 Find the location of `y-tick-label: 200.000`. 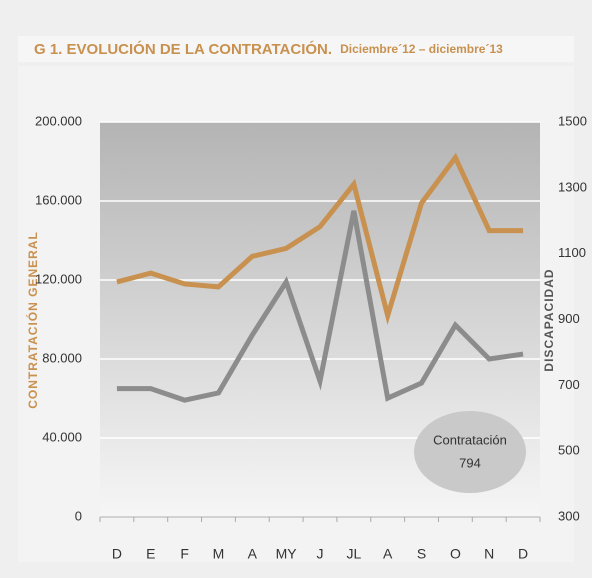

y-tick-label: 200.000 is located at coordinates (58, 120).